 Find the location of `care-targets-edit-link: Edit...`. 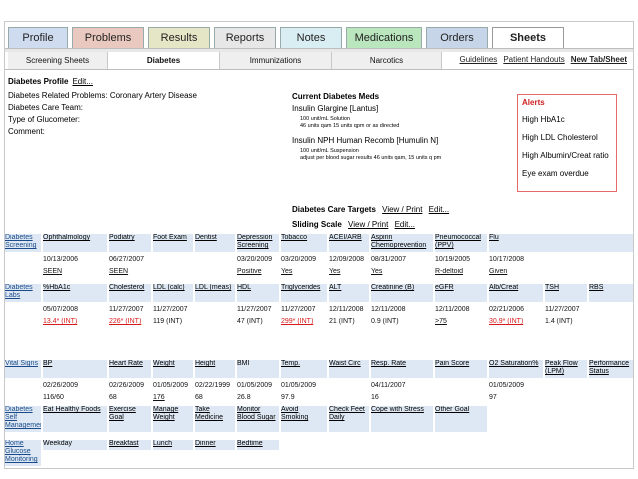

care-targets-edit-link: Edit... is located at coordinates (439, 209).